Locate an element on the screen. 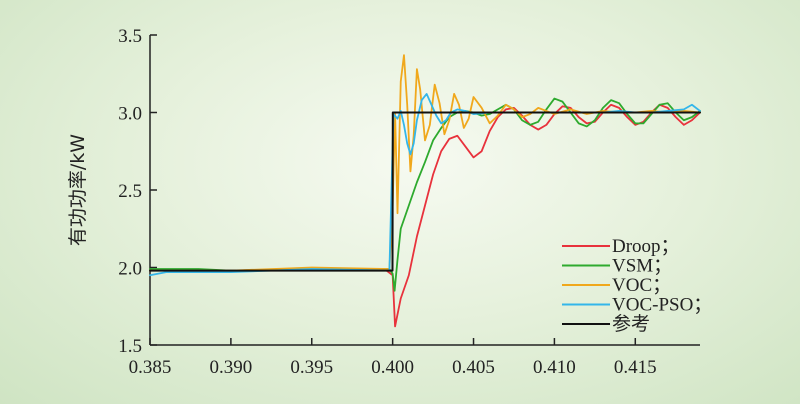 Image resolution: width=800 pixels, height=404 pixels. y-tick-label: 3.5 is located at coordinates (130, 36).